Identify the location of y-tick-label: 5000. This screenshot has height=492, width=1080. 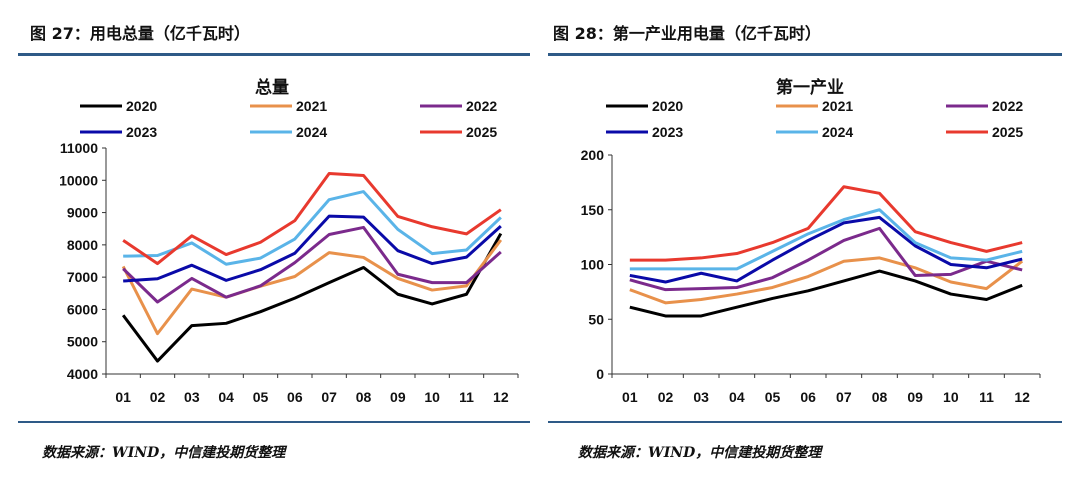
(82, 342).